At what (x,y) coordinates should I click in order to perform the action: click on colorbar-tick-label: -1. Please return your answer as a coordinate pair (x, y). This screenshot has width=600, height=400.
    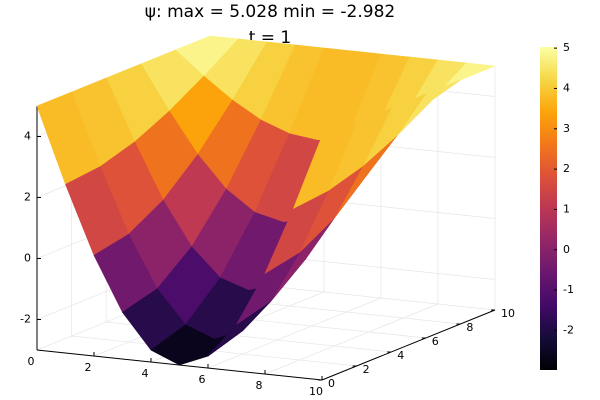
    Looking at the image, I should click on (568, 289).